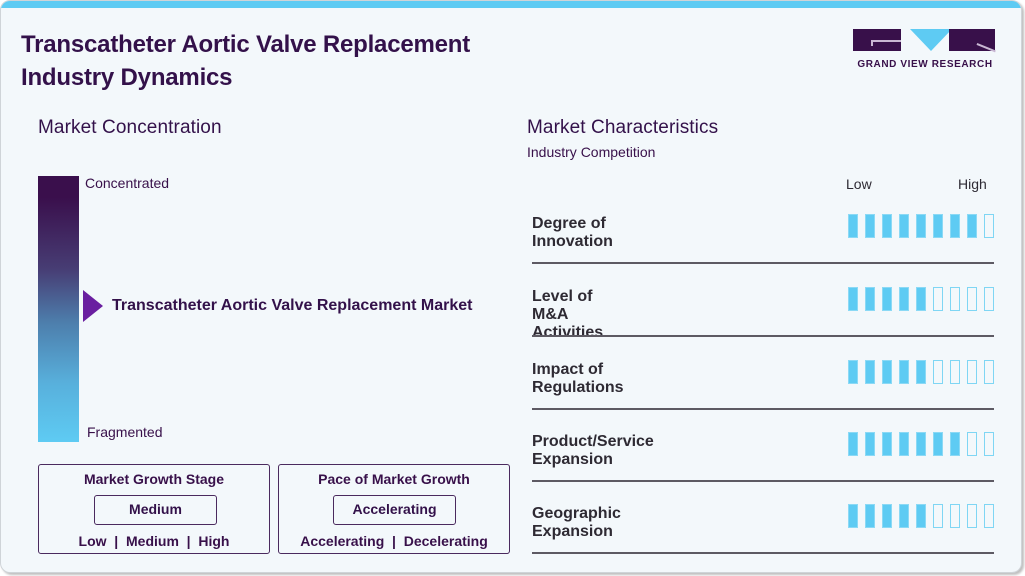 The image size is (1025, 576). I want to click on grand-view-research-logo: GRAND VIEW RESEARCH, so click(925, 50).